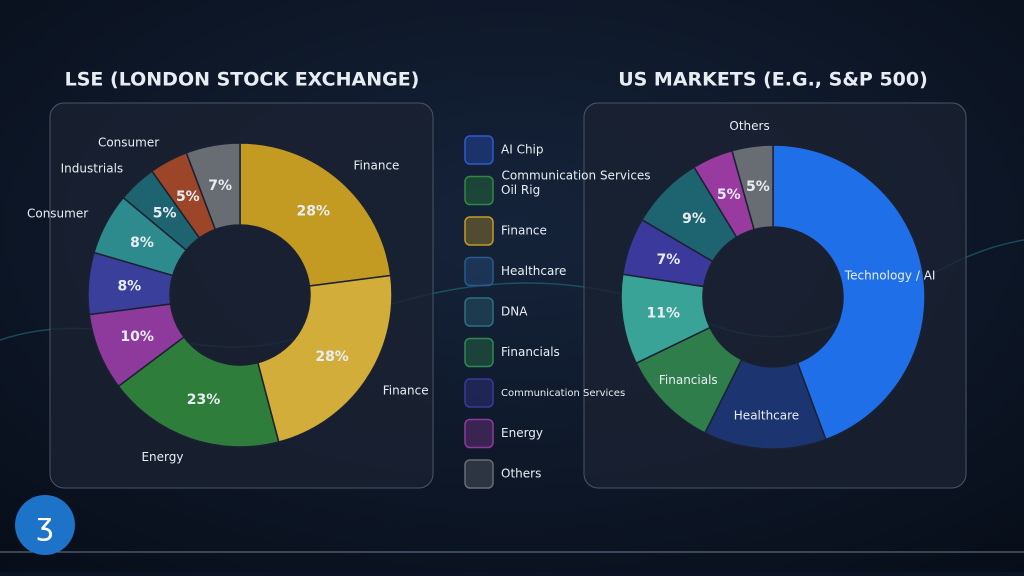  I want to click on legend-label: Energy, so click(522, 433).